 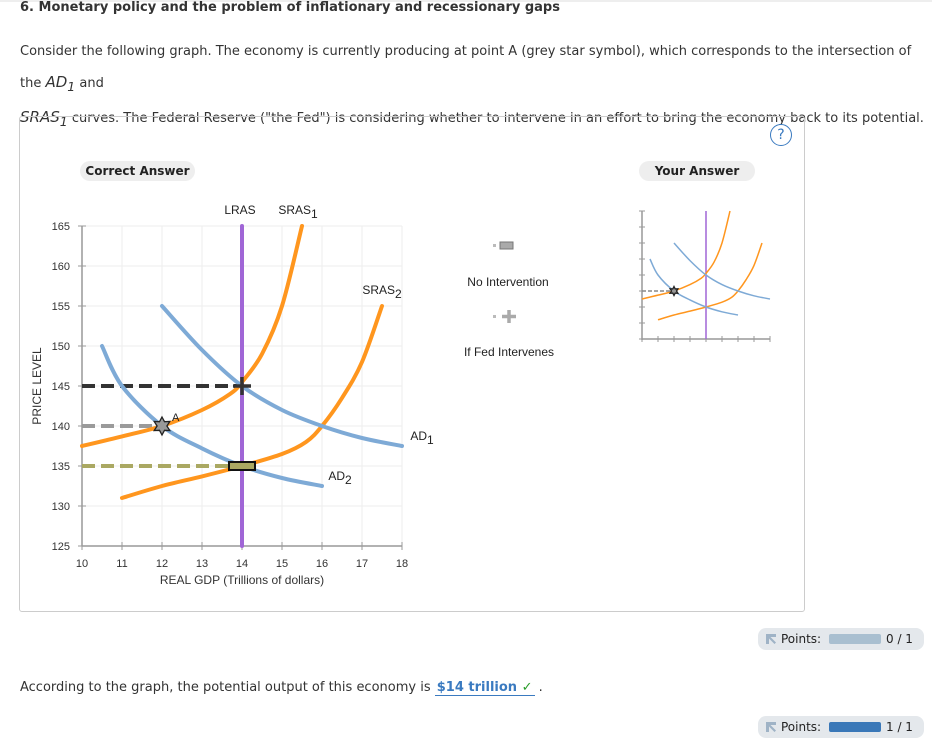 I want to click on help-icon: ?, so click(x=781, y=135).